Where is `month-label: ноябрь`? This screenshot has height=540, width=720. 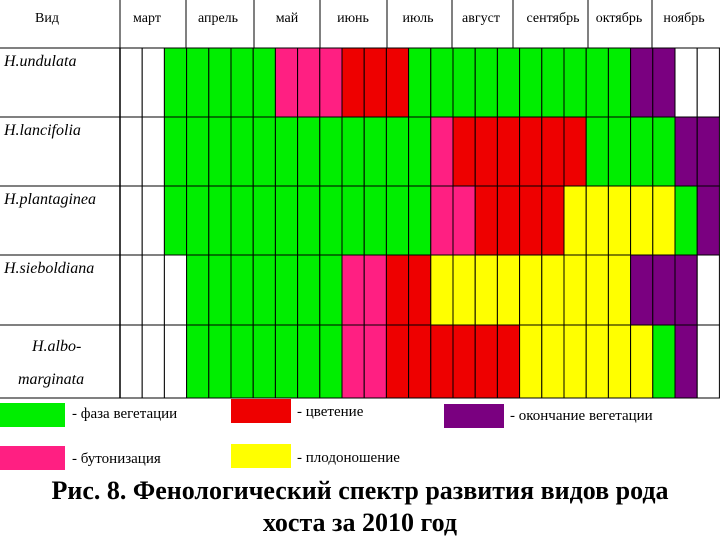 month-label: ноябрь is located at coordinates (683, 18).